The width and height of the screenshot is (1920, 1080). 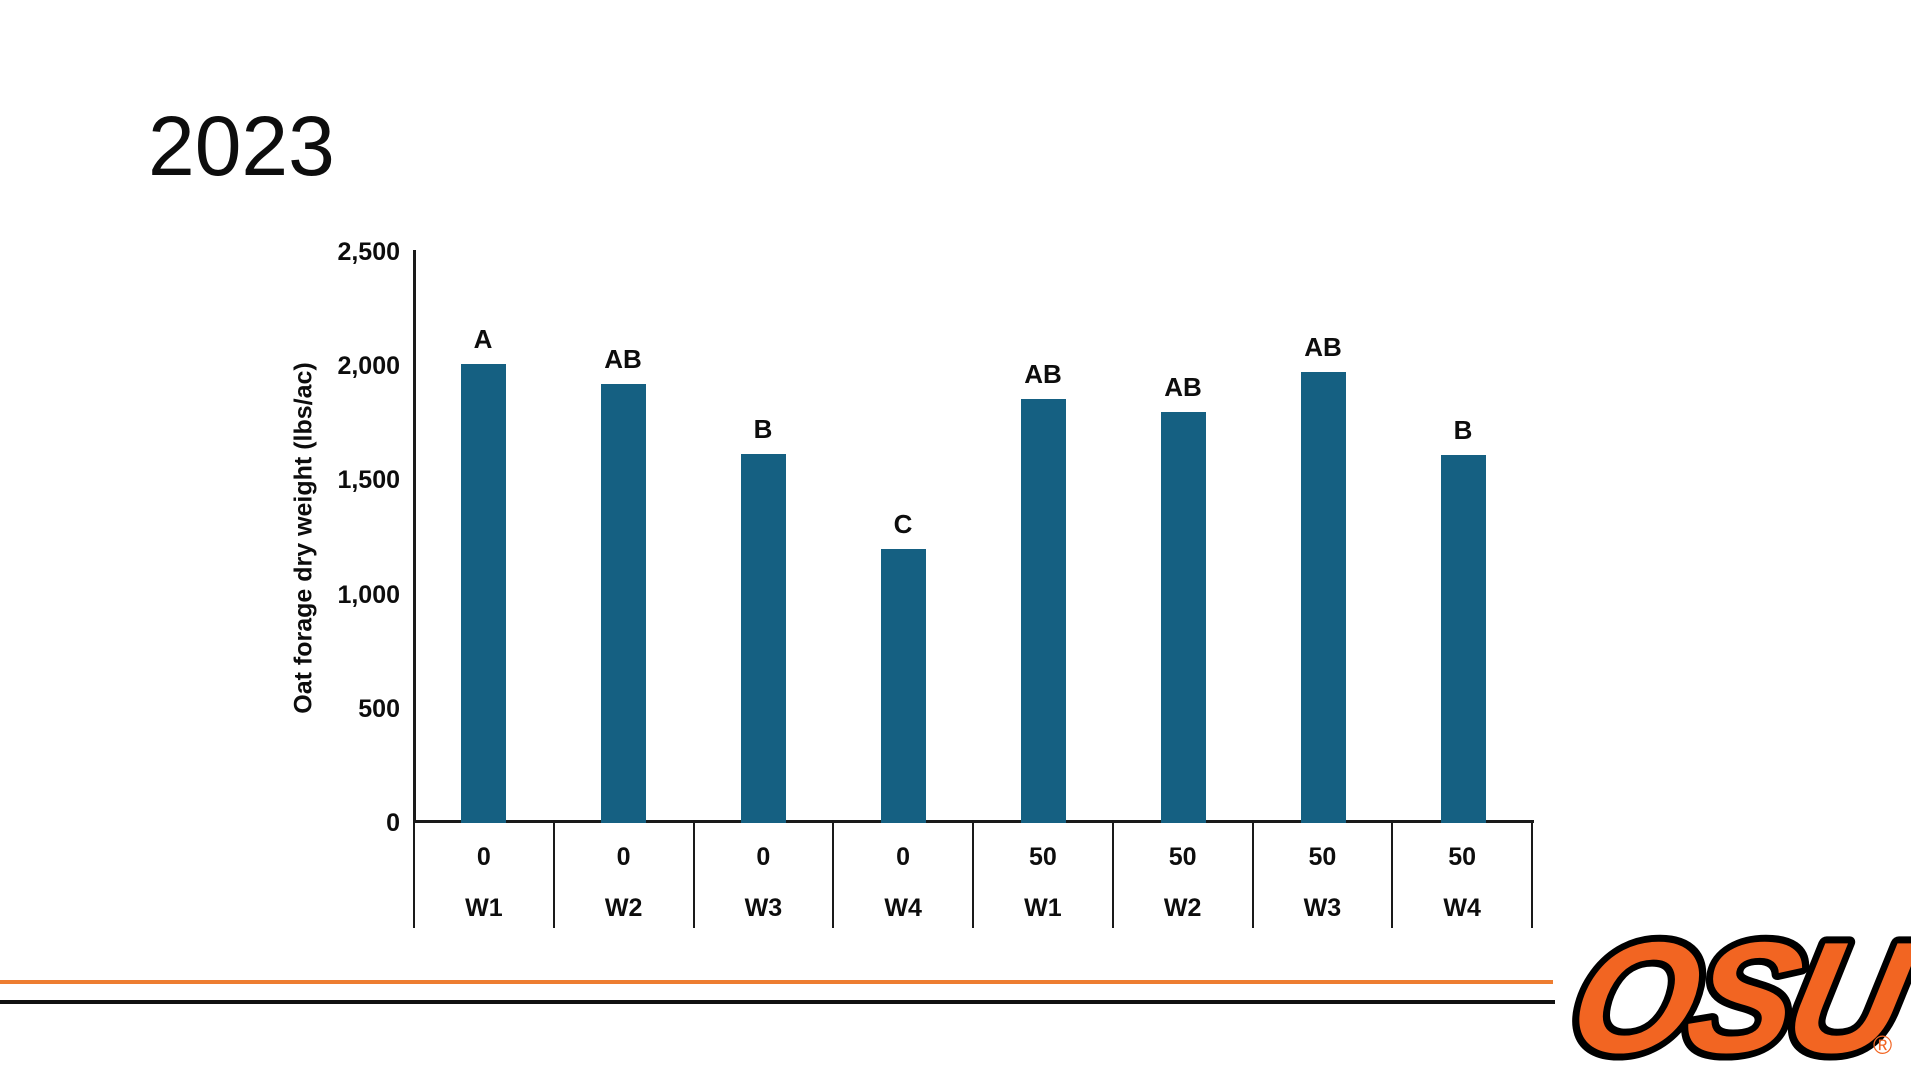 What do you see at coordinates (1184, 875) in the screenshot?
I see `category-cell: 50 W2` at bounding box center [1184, 875].